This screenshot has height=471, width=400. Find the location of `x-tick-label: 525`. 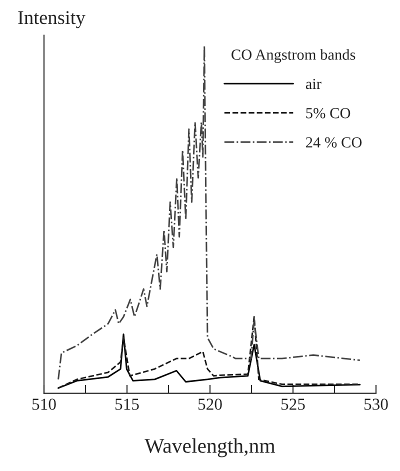

x-tick-label: 525 is located at coordinates (293, 404).